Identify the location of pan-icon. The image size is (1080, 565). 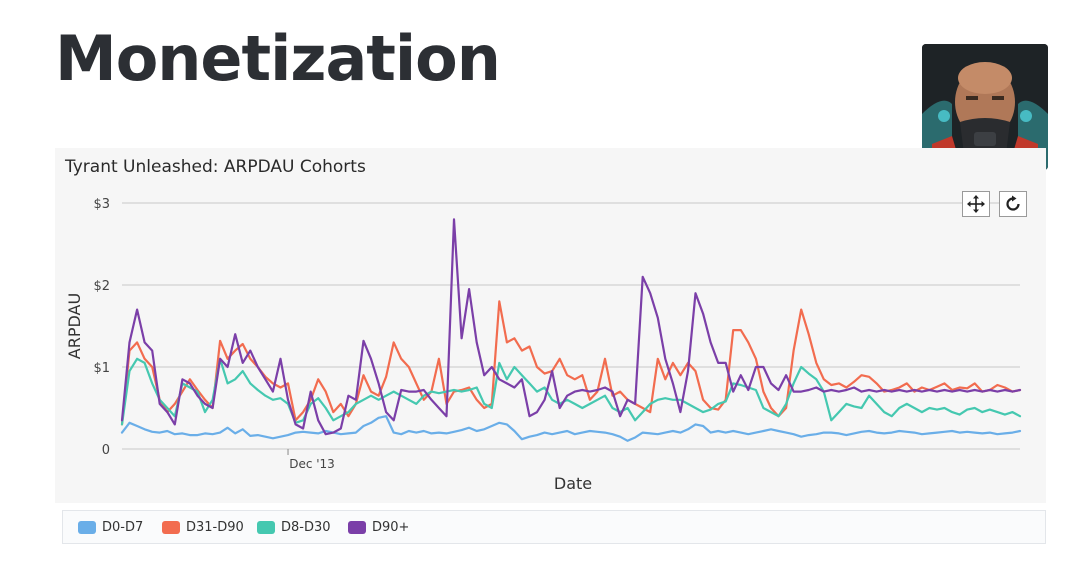
(976, 204).